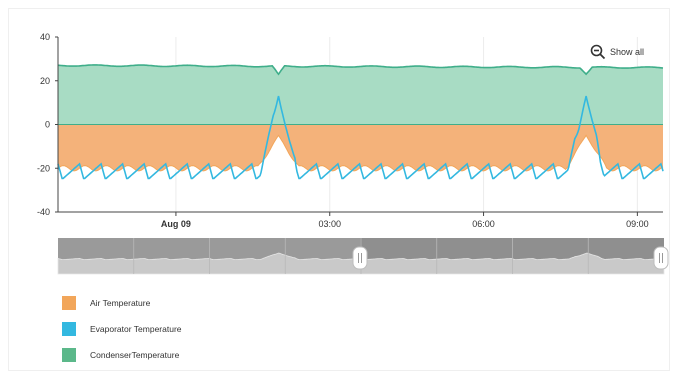 The height and width of the screenshot is (379, 678). I want to click on legend-item-evaporator: Evaporator Temperature, so click(122, 329).